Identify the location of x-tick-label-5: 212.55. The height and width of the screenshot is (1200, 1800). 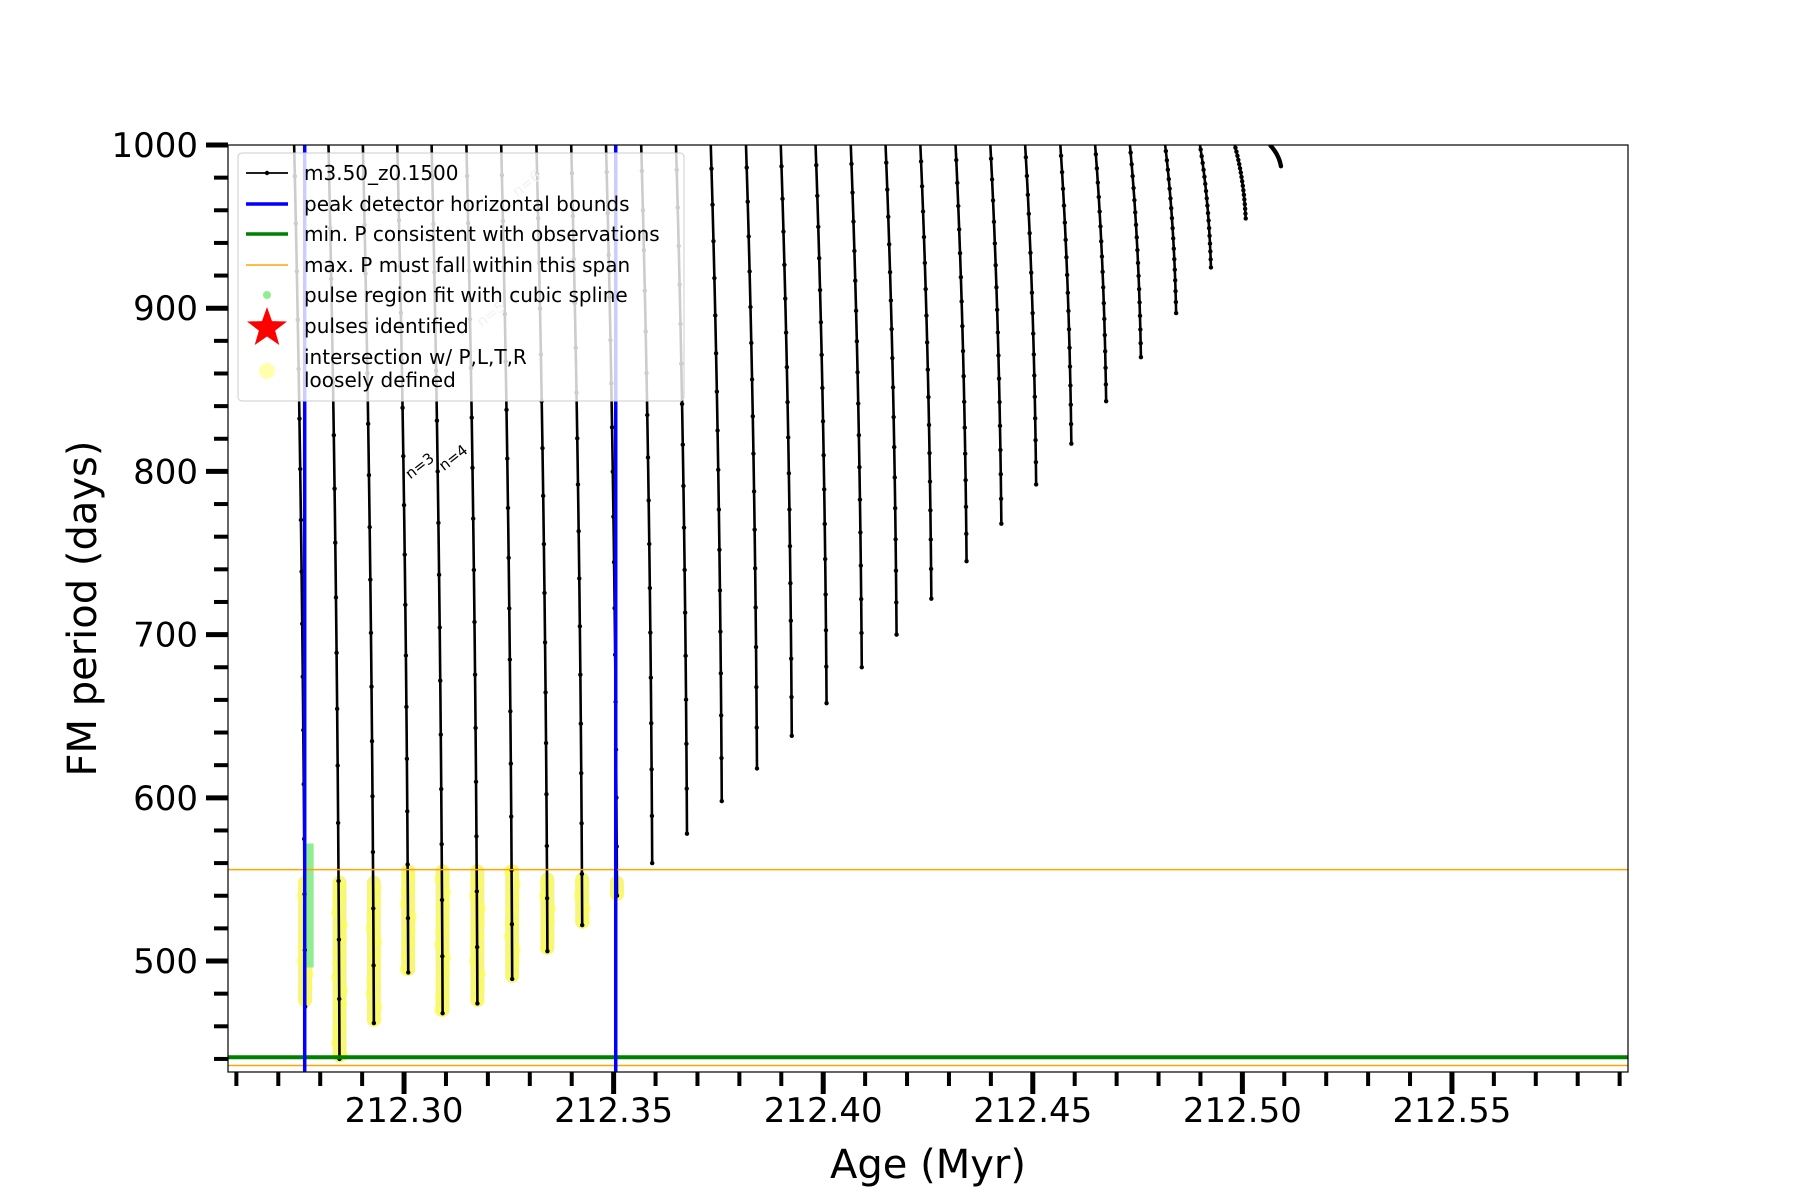
(1451, 1111).